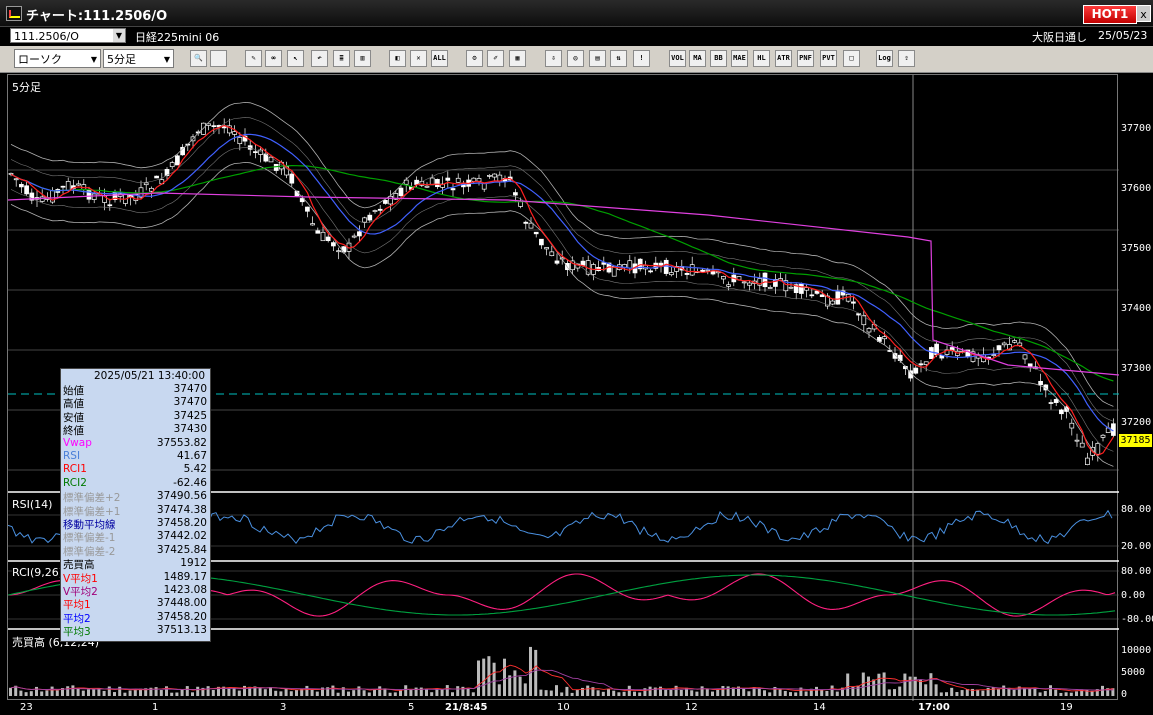  What do you see at coordinates (906, 58) in the screenshot?
I see `export-icon: ⇪` at bounding box center [906, 58].